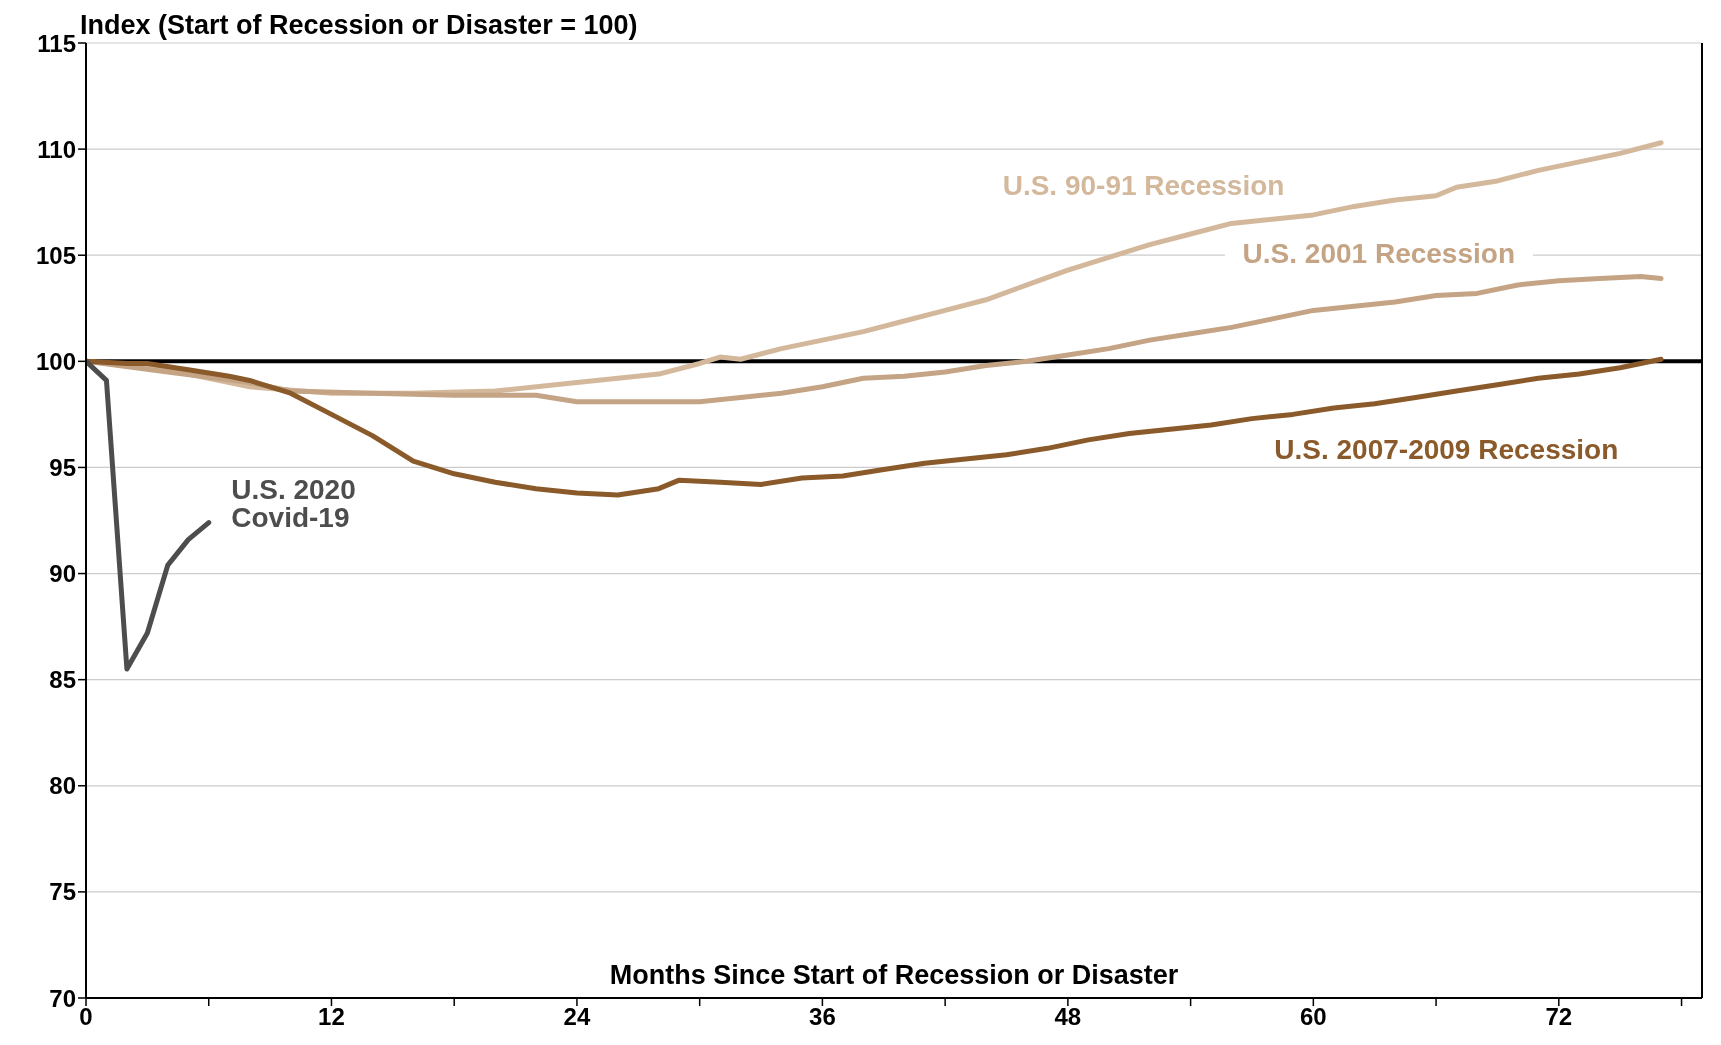 This screenshot has width=1721, height=1045. I want to click on x-tick-label: 48, so click(1068, 1017).